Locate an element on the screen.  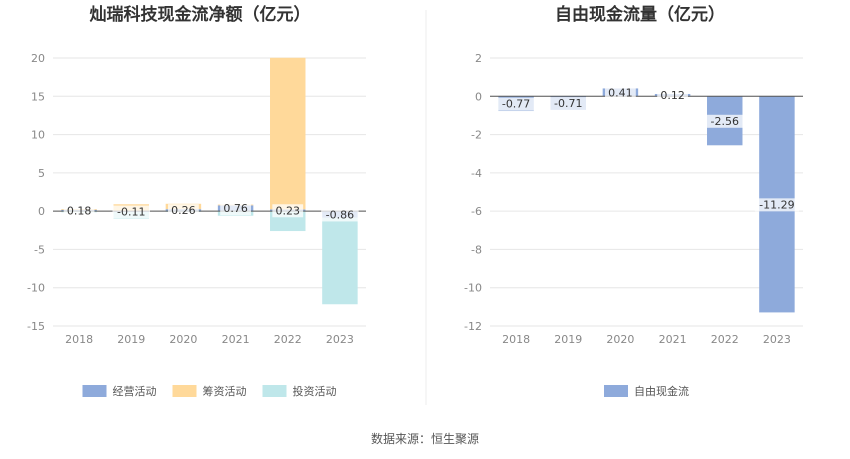
data-label: 0.41 is located at coordinates (620, 92).